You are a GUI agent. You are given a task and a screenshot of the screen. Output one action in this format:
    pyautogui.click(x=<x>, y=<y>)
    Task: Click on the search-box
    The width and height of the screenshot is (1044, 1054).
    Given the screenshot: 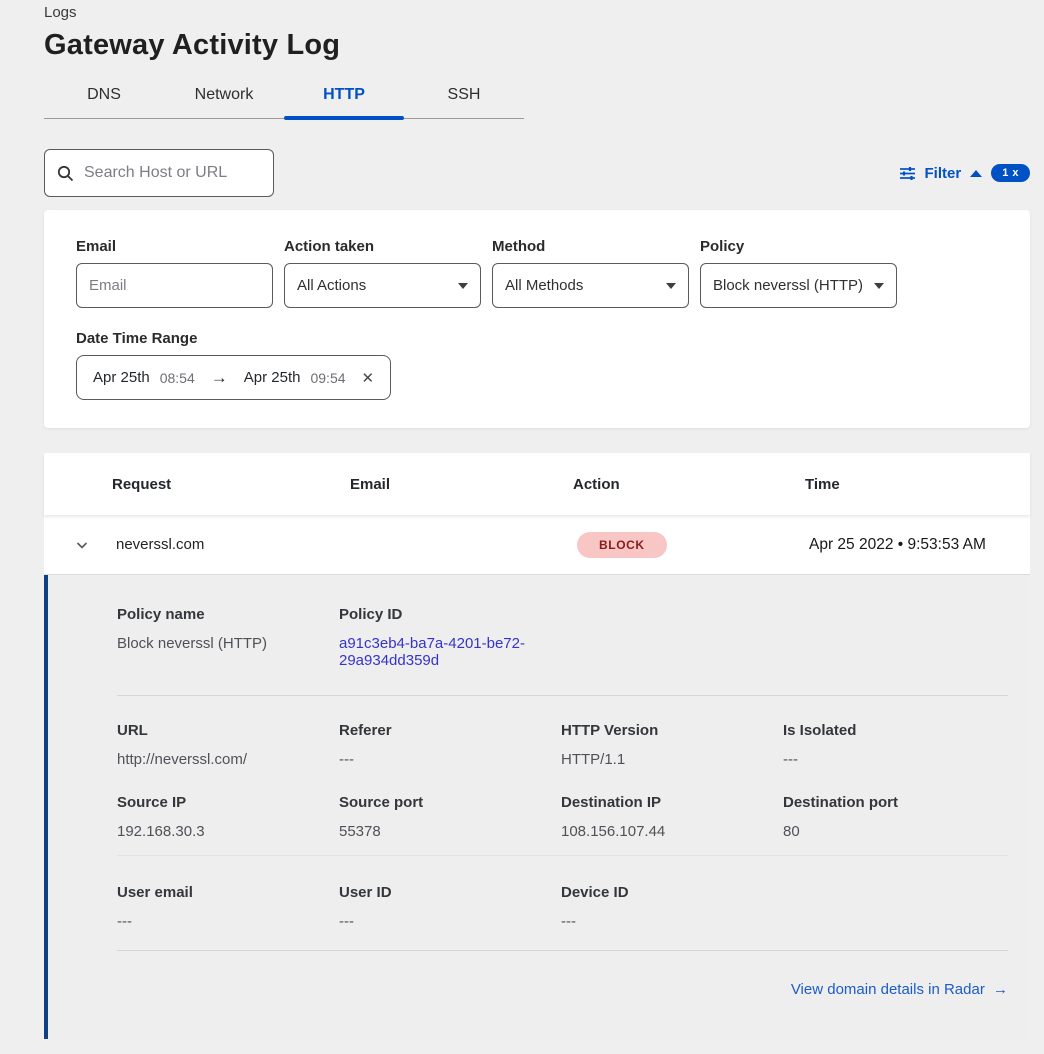 What is the action you would take?
    pyautogui.click(x=159, y=173)
    